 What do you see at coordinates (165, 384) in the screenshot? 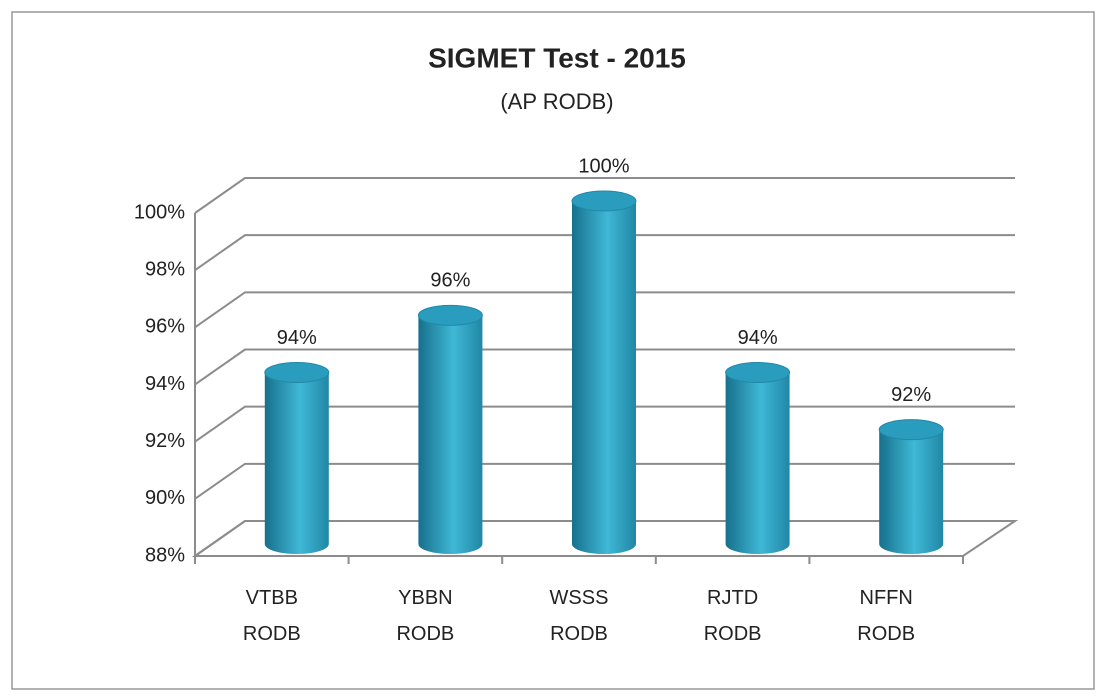
I see `y-tick-label: 94%` at bounding box center [165, 384].